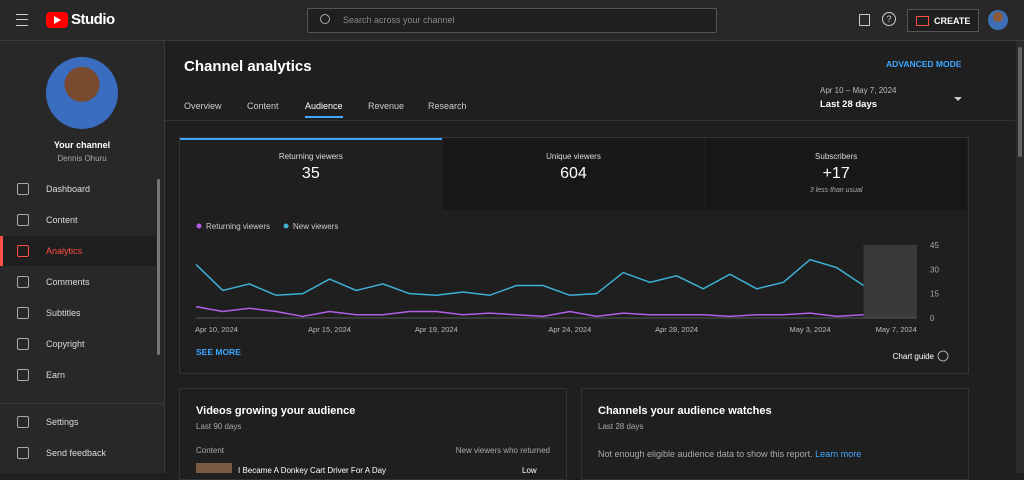 Image resolution: width=1024 pixels, height=480 pixels. Describe the element at coordinates (248, 66) in the screenshot. I see `page-title: Channel analytics` at that location.